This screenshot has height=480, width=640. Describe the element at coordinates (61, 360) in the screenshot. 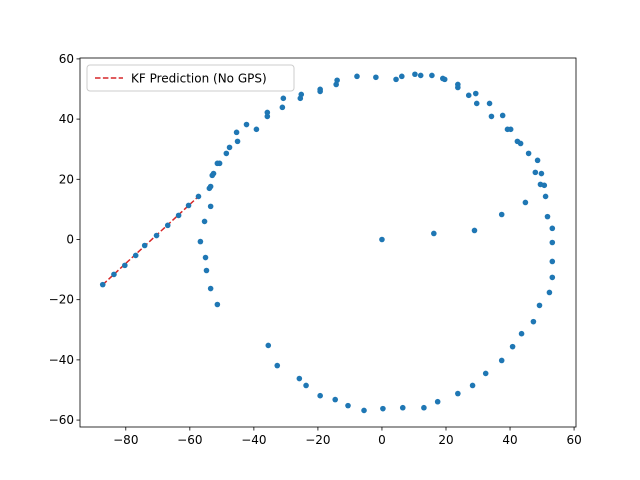

I see `y-tick-label: −40` at that location.